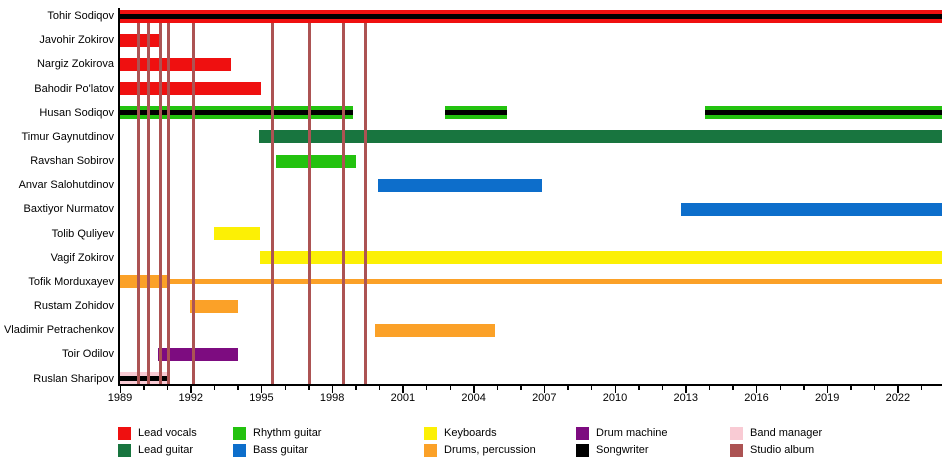 This screenshot has height=464, width=950. What do you see at coordinates (58, 330) in the screenshot?
I see `member-label: Vladimir Petrachenkov` at bounding box center [58, 330].